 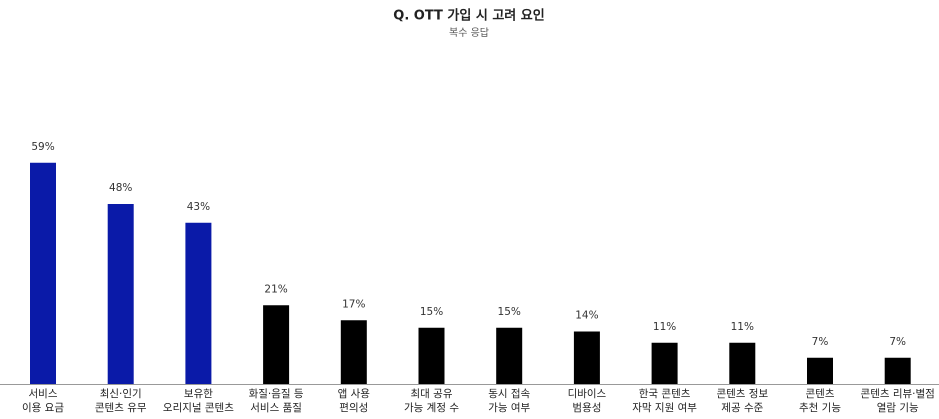 I want to click on value-label: 48%, so click(x=120, y=188).